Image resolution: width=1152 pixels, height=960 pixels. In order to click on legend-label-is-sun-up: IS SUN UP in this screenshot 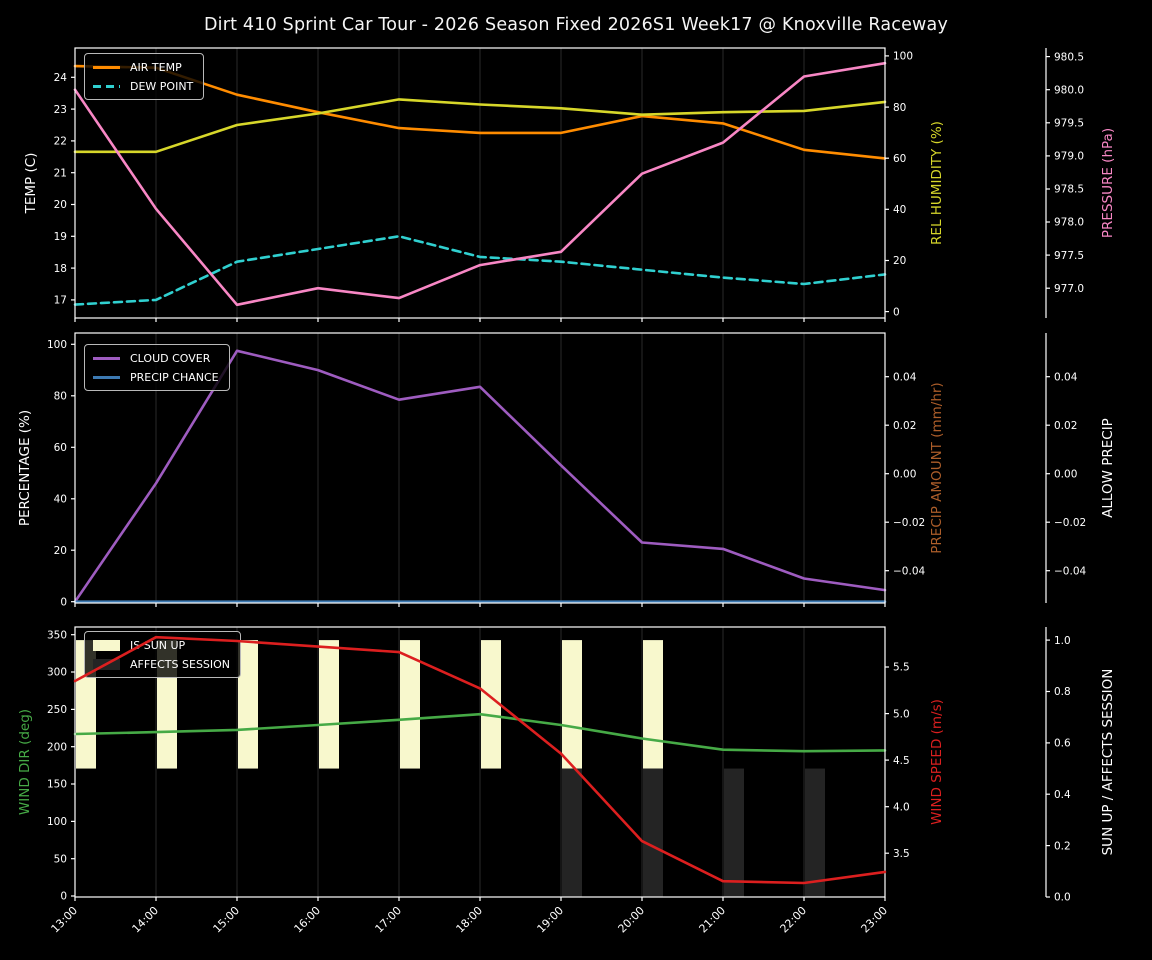, I will do `click(158, 645)`.